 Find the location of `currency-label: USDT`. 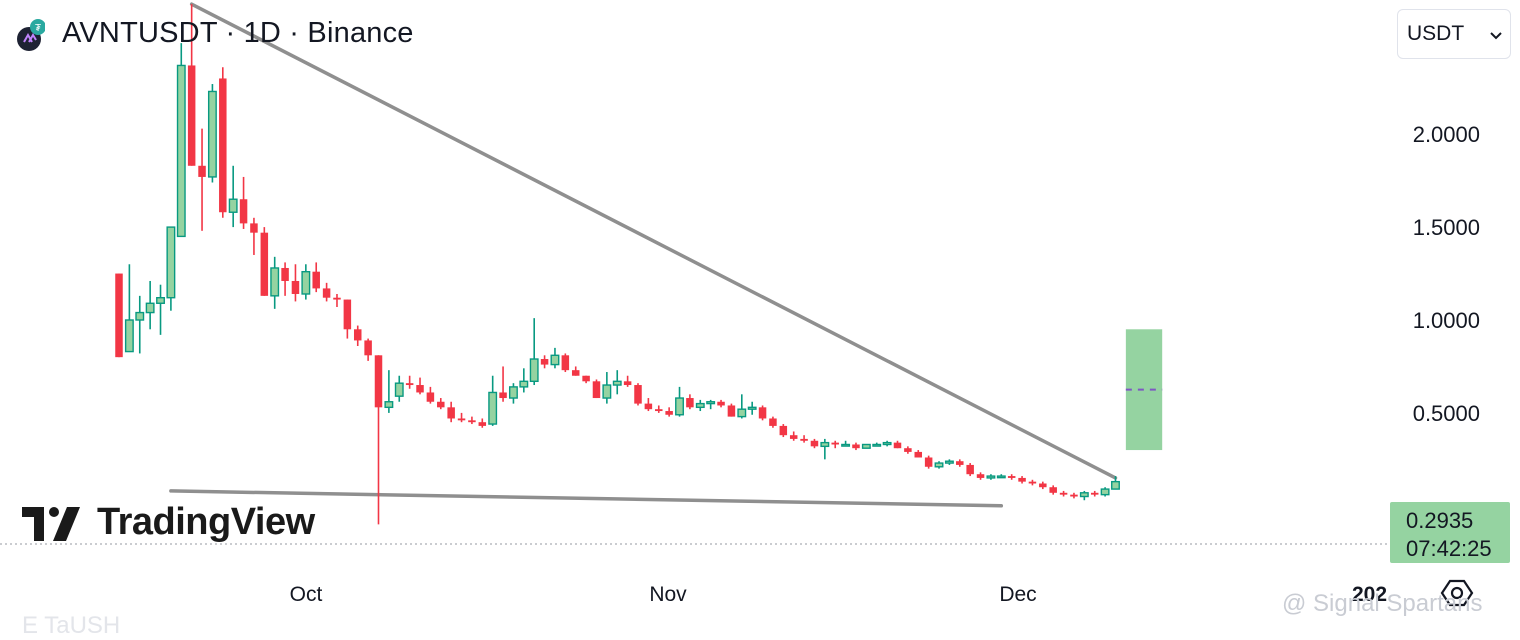

currency-label: USDT is located at coordinates (1436, 33).